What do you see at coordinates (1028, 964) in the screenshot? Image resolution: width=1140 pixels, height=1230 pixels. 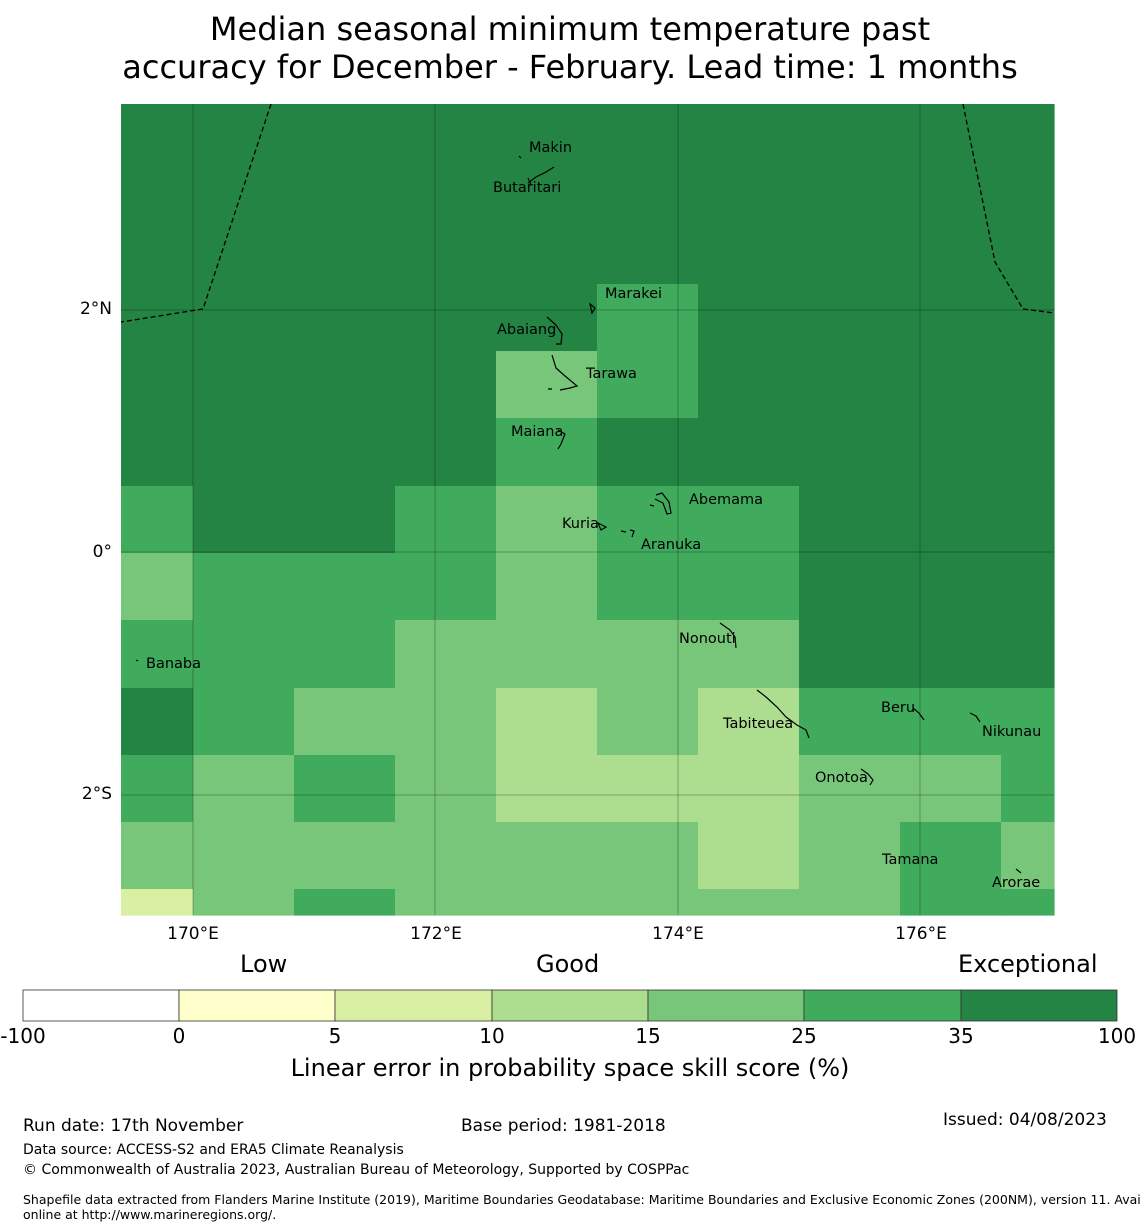 I see `category-exceptional: Exceptional` at bounding box center [1028, 964].